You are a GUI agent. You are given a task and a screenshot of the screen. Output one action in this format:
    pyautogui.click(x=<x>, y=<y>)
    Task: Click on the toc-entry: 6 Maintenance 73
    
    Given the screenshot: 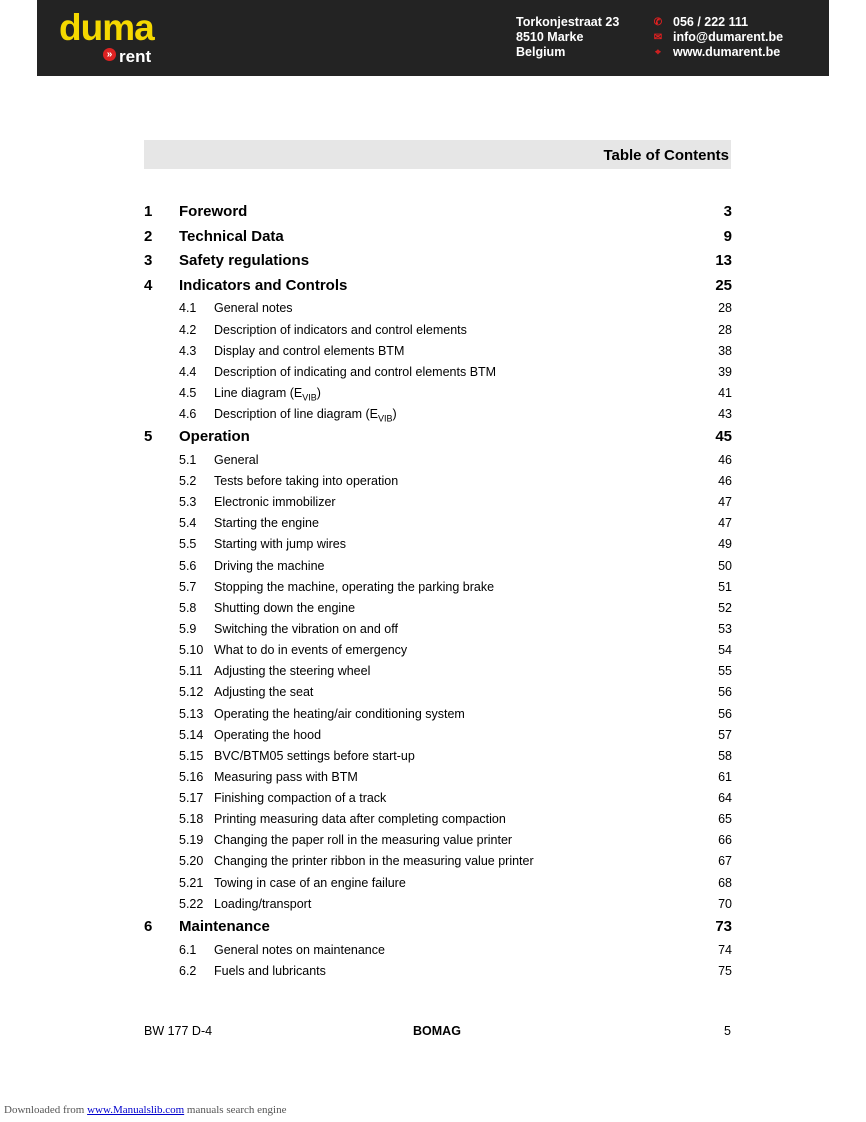 What is the action you would take?
    pyautogui.click(x=438, y=927)
    